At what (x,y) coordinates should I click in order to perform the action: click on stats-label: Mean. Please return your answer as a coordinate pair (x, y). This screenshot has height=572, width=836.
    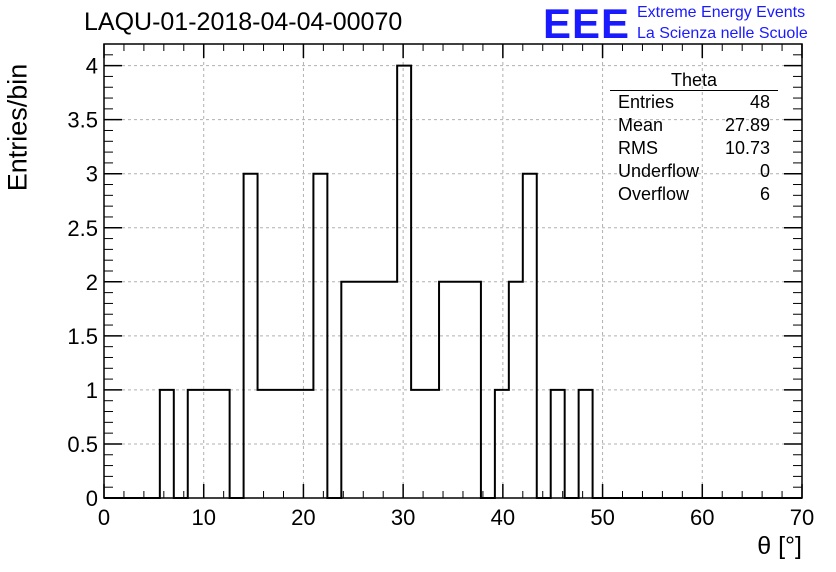
    Looking at the image, I should click on (641, 125).